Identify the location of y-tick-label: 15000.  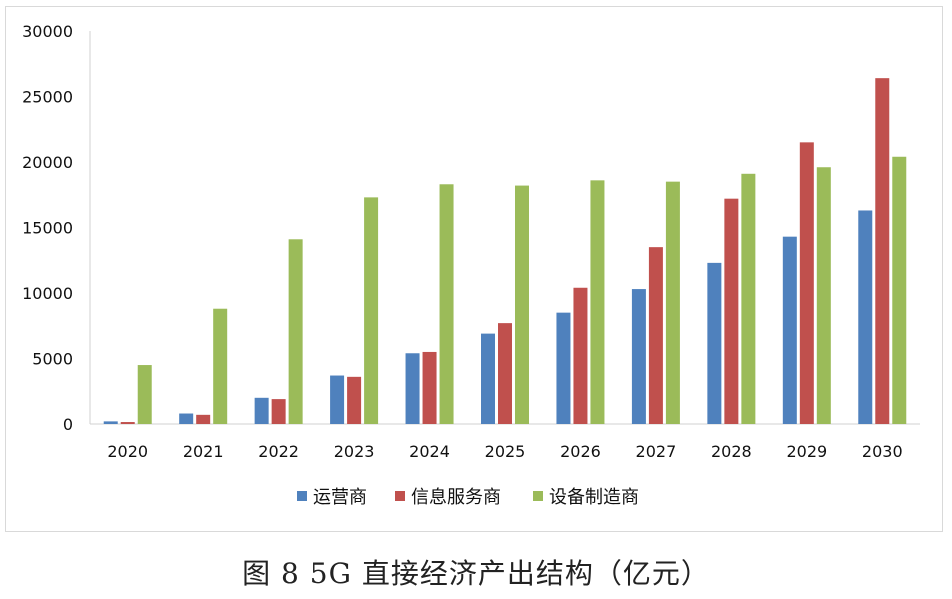
(47, 228).